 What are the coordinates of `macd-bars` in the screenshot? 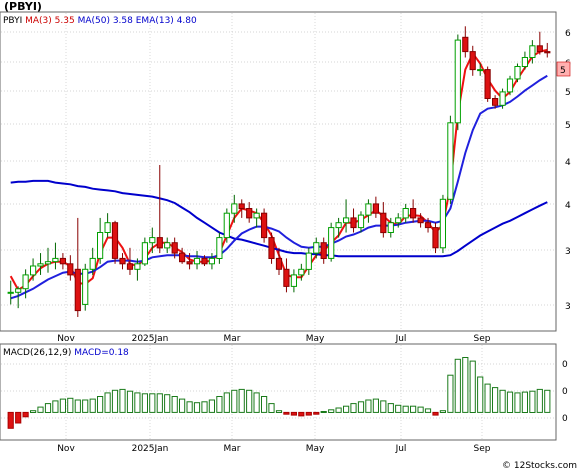 It's located at (279, 393).